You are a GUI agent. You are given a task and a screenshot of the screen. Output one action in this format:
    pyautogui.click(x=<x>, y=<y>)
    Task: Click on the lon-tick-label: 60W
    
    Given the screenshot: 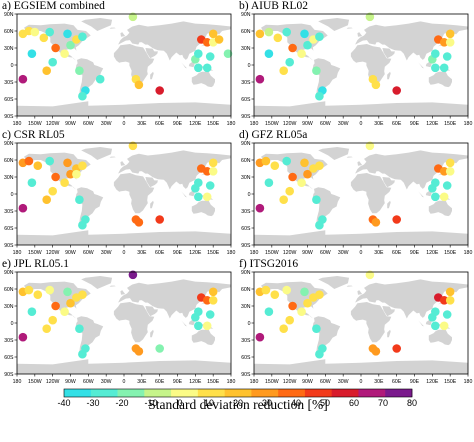 What is the action you would take?
    pyautogui.click(x=325, y=124)
    